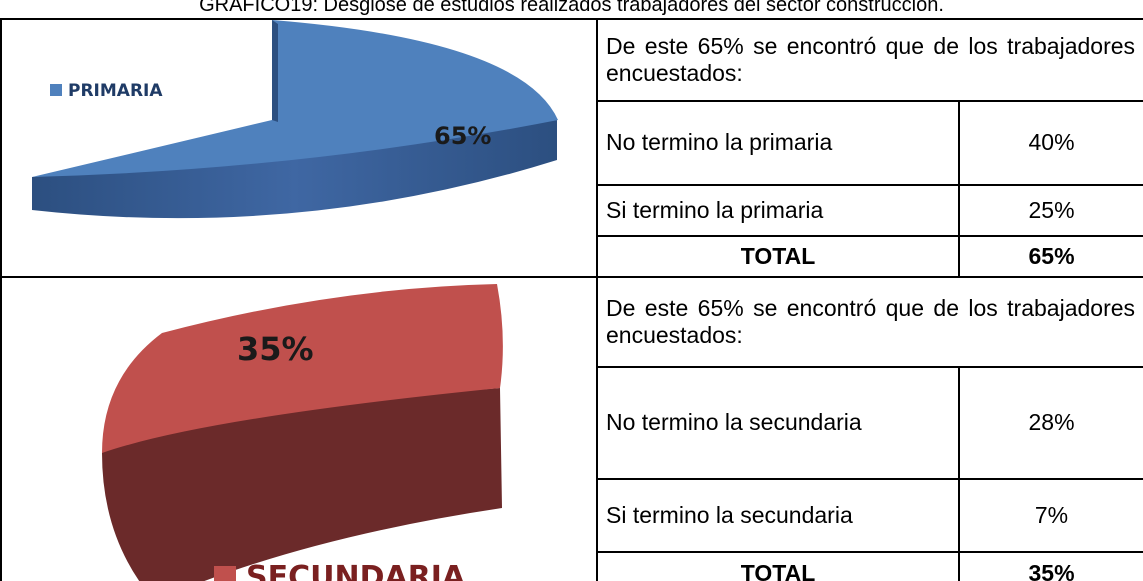 The width and height of the screenshot is (1143, 581). Describe the element at coordinates (778, 210) in the screenshot. I see `row-label: Si termino la primaria` at that location.